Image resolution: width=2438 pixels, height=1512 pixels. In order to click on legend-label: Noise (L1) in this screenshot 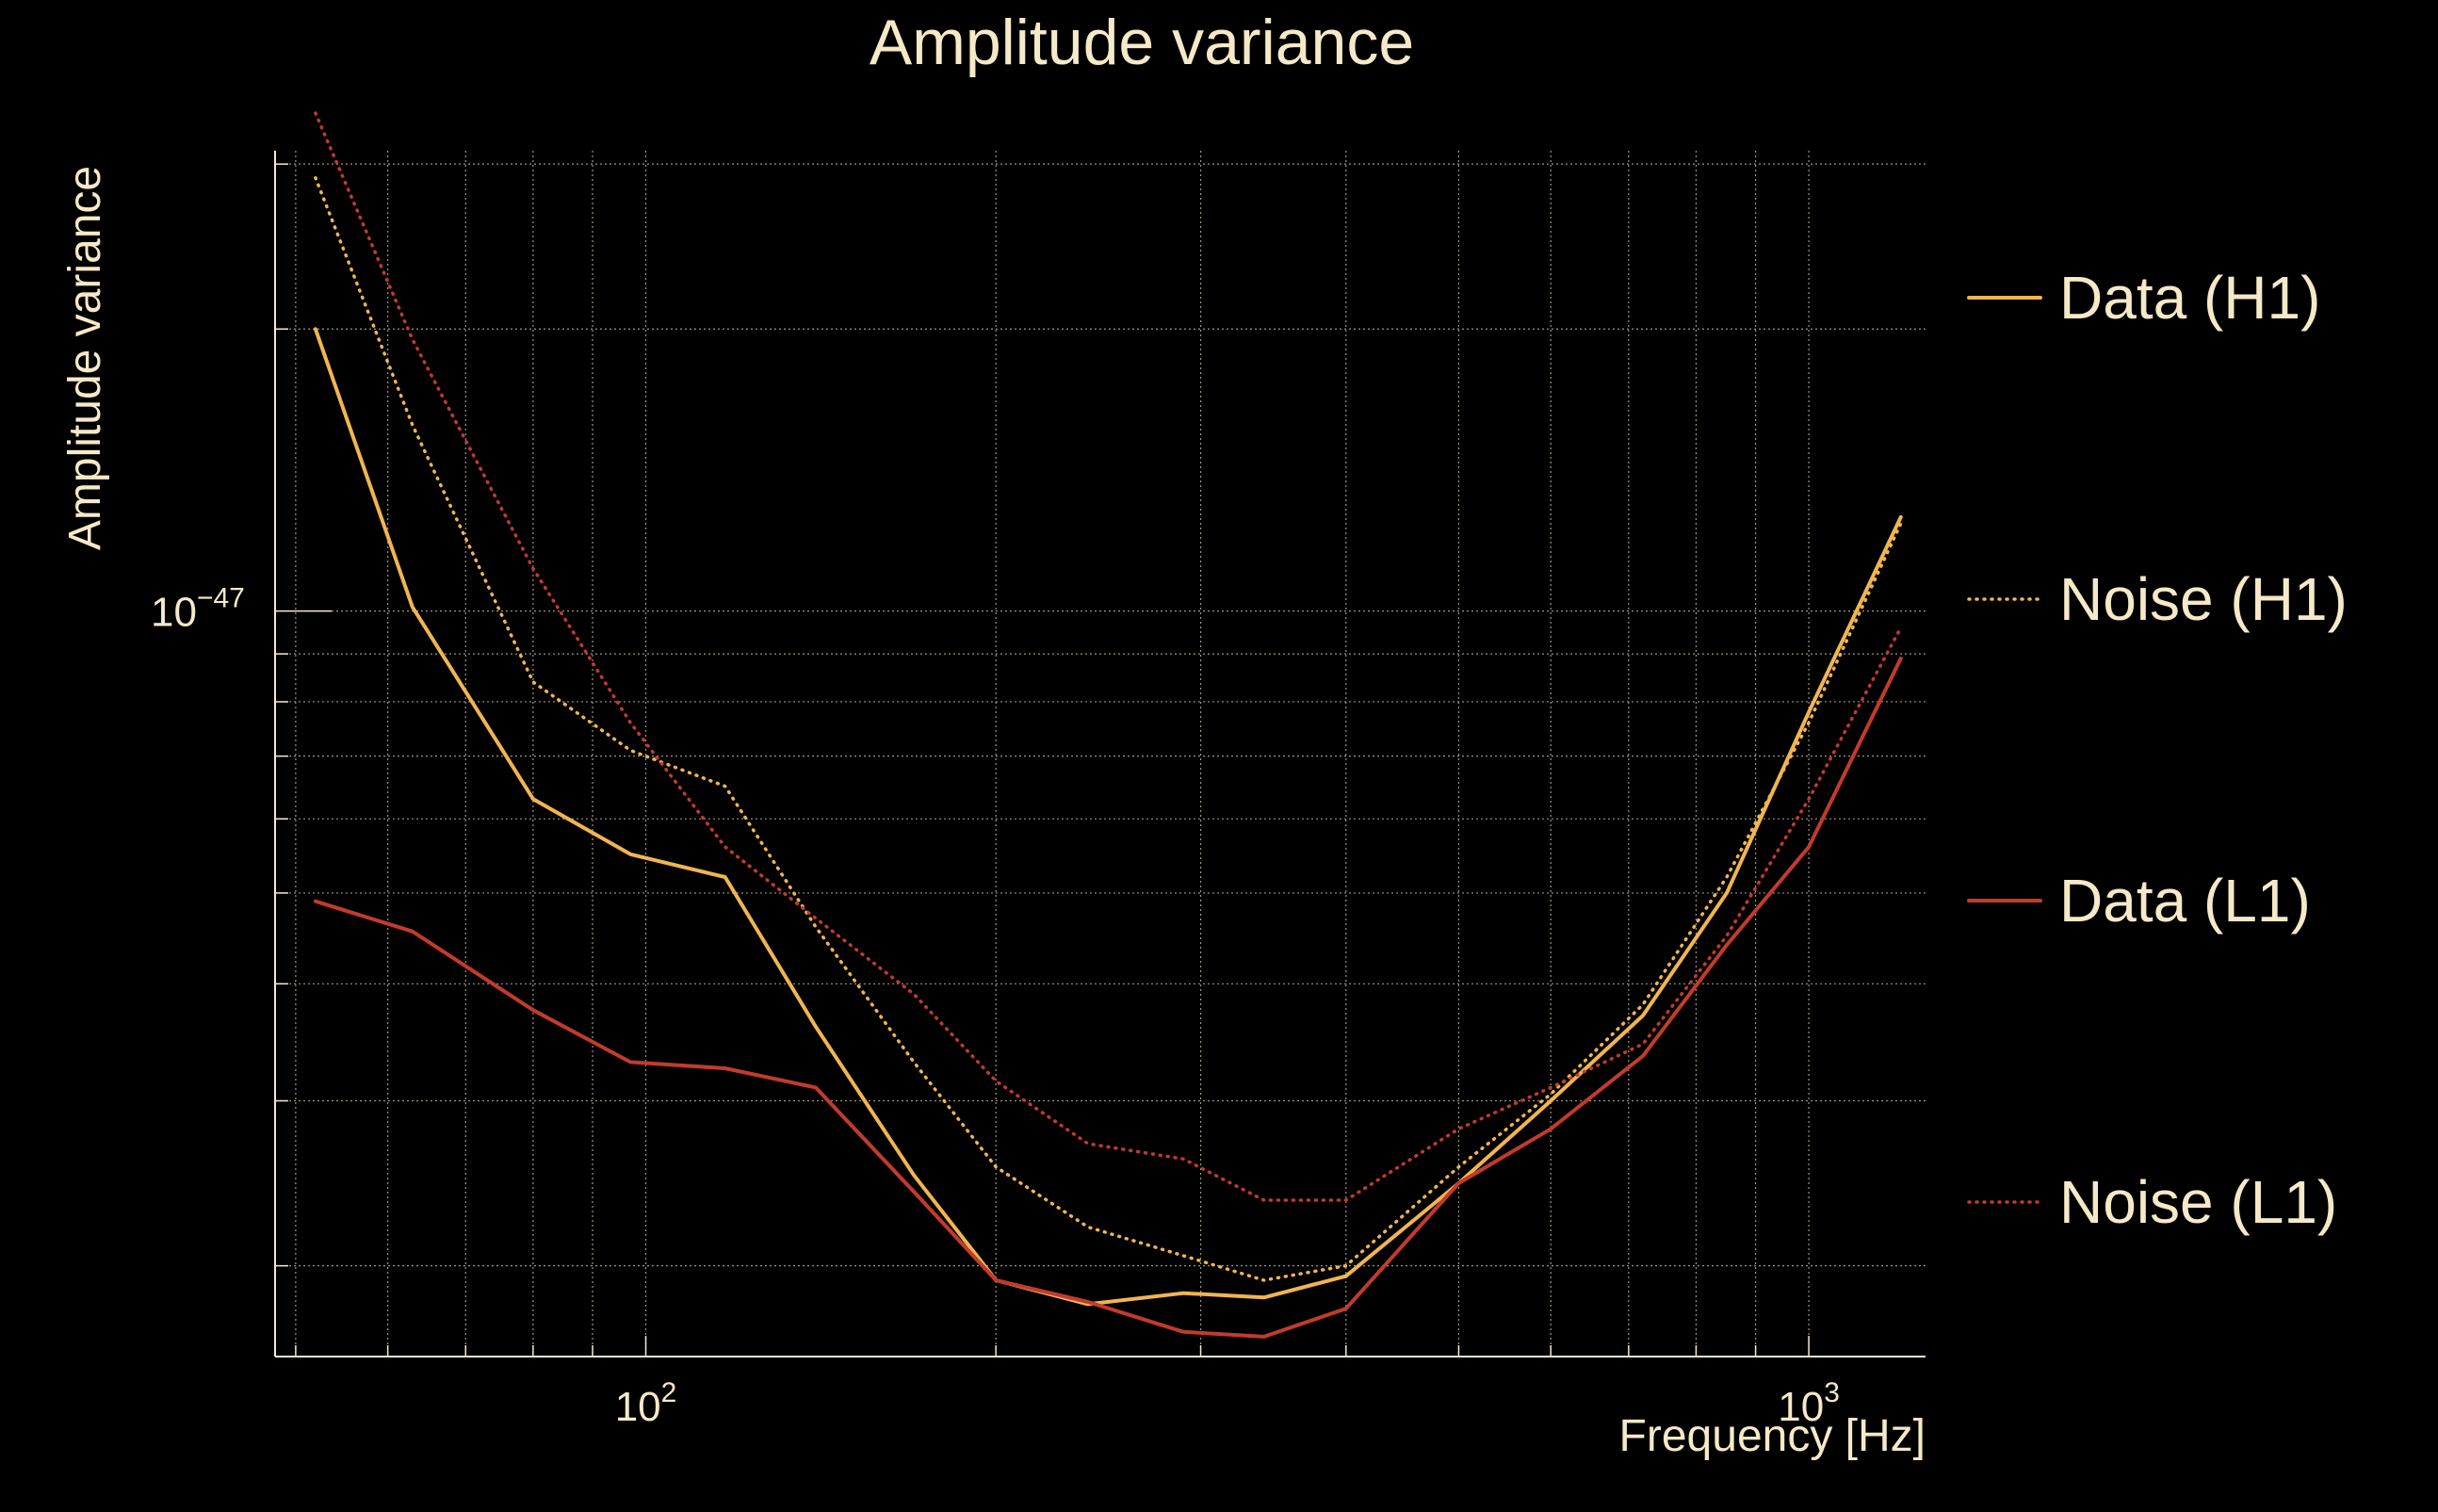, I will do `click(2198, 1202)`.